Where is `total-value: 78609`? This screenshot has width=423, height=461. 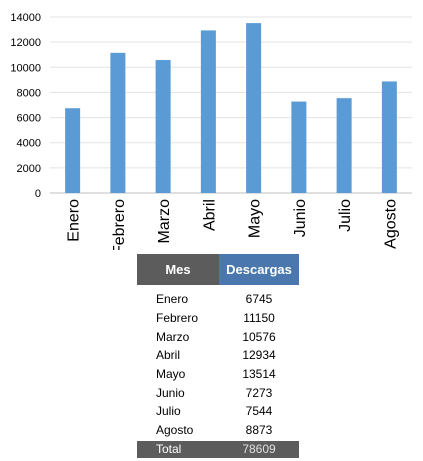 total-value: 78609 is located at coordinates (259, 449).